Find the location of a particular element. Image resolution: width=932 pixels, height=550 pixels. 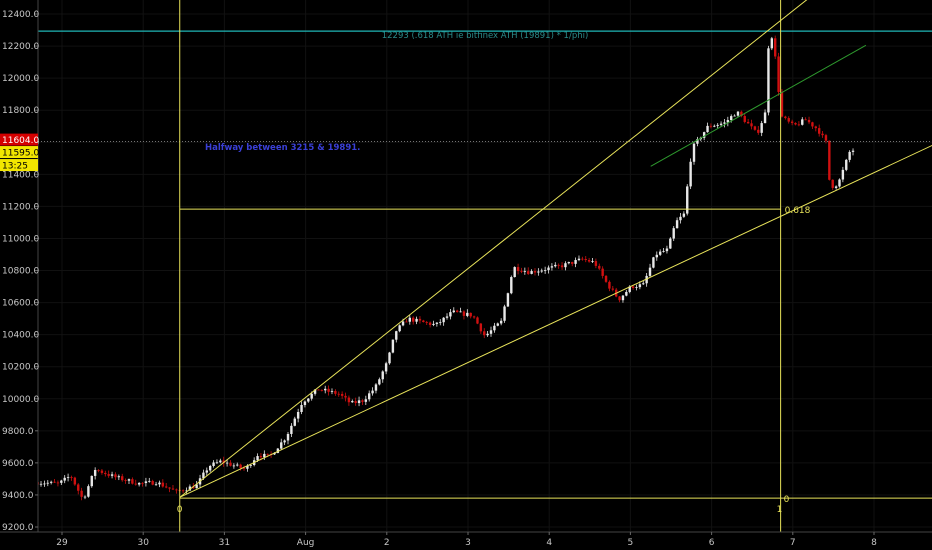

time-tick-label: 8 is located at coordinates (874, 543).